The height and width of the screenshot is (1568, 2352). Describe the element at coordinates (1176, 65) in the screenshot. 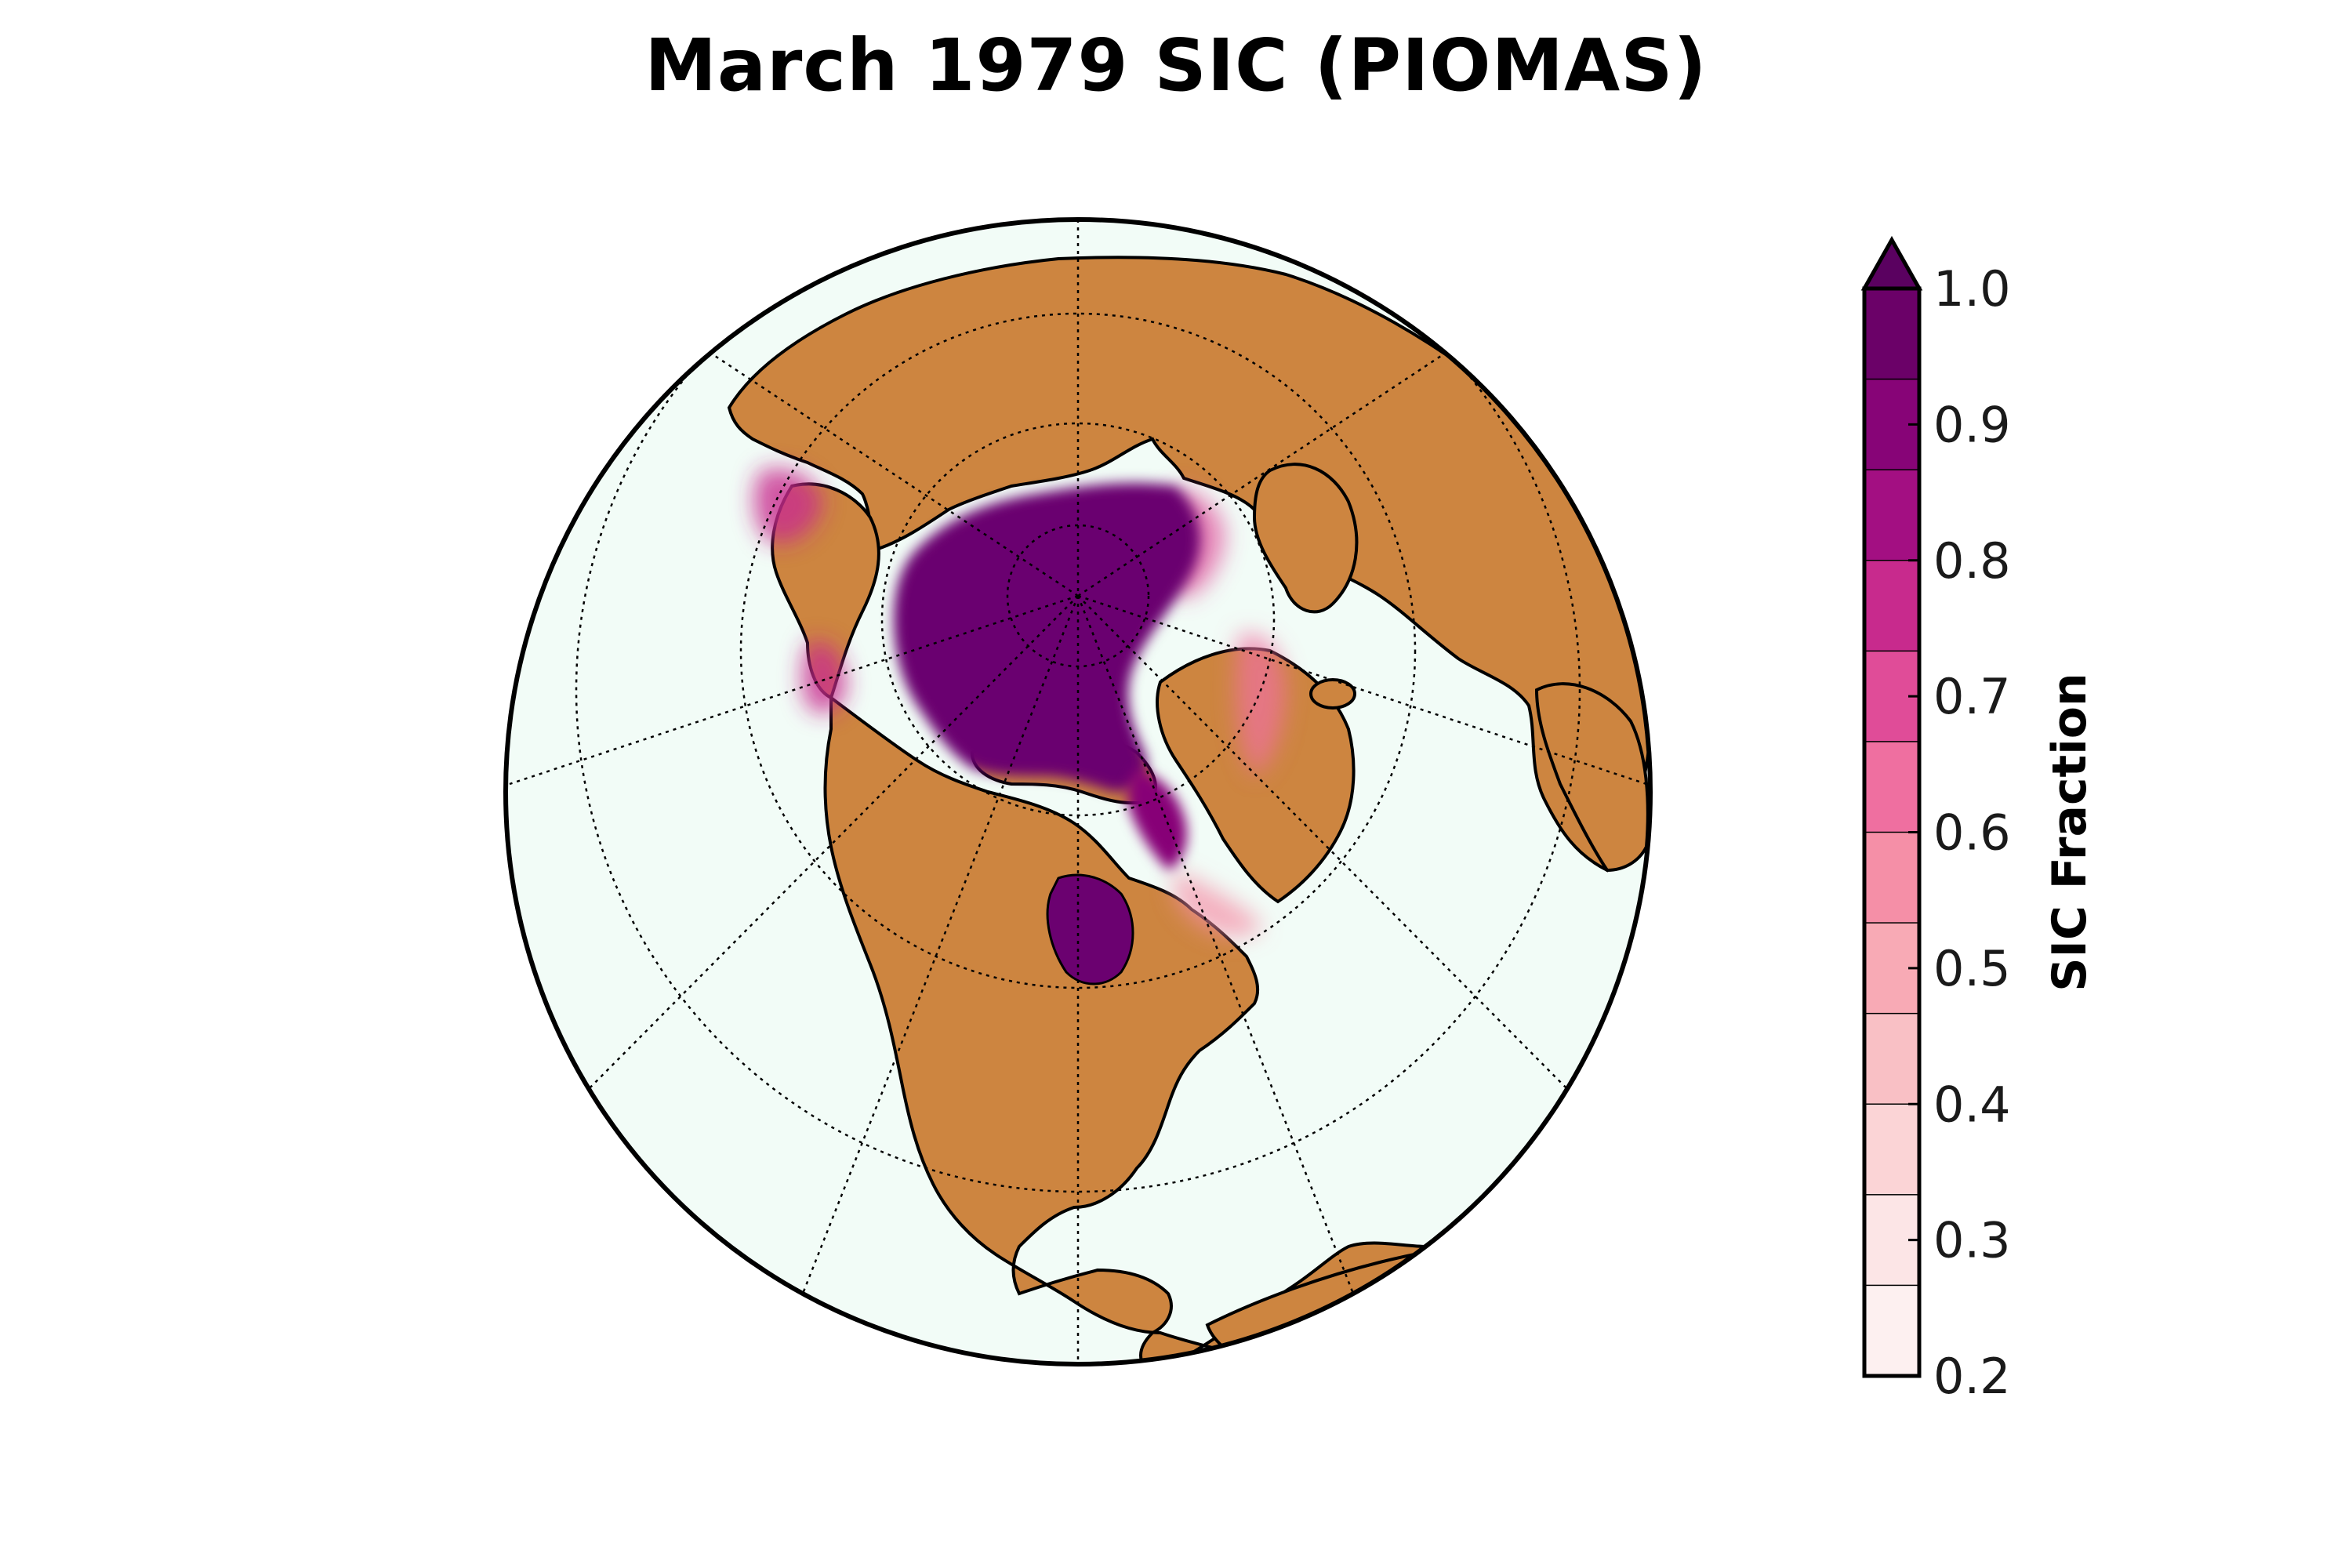

I see `map-title: March 1979 SIC (PIOMAS)` at that location.